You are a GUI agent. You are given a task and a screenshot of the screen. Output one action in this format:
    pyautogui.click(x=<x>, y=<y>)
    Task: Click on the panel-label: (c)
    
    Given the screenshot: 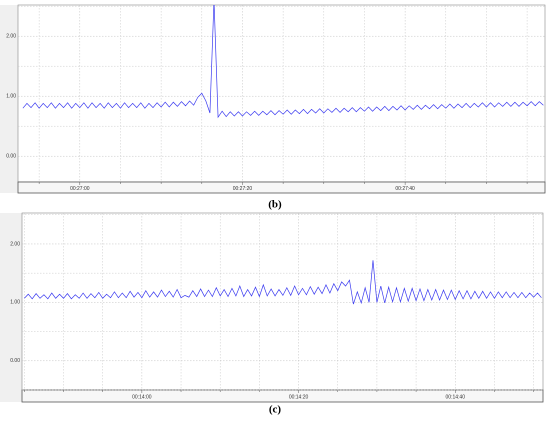 What is the action you would take?
    pyautogui.click(x=275, y=410)
    